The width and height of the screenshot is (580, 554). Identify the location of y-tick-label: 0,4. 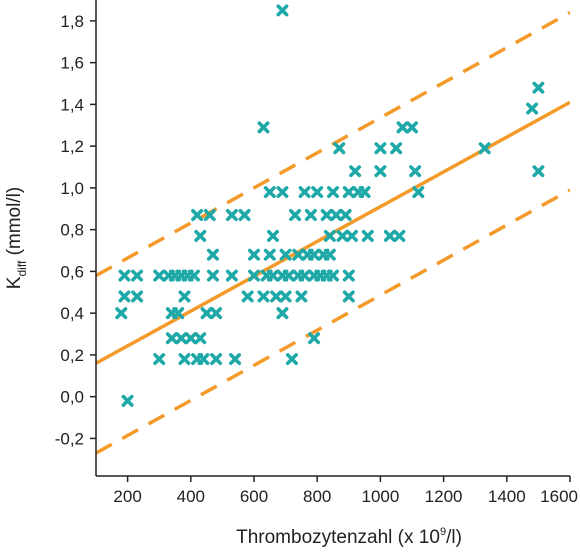
(72, 313).